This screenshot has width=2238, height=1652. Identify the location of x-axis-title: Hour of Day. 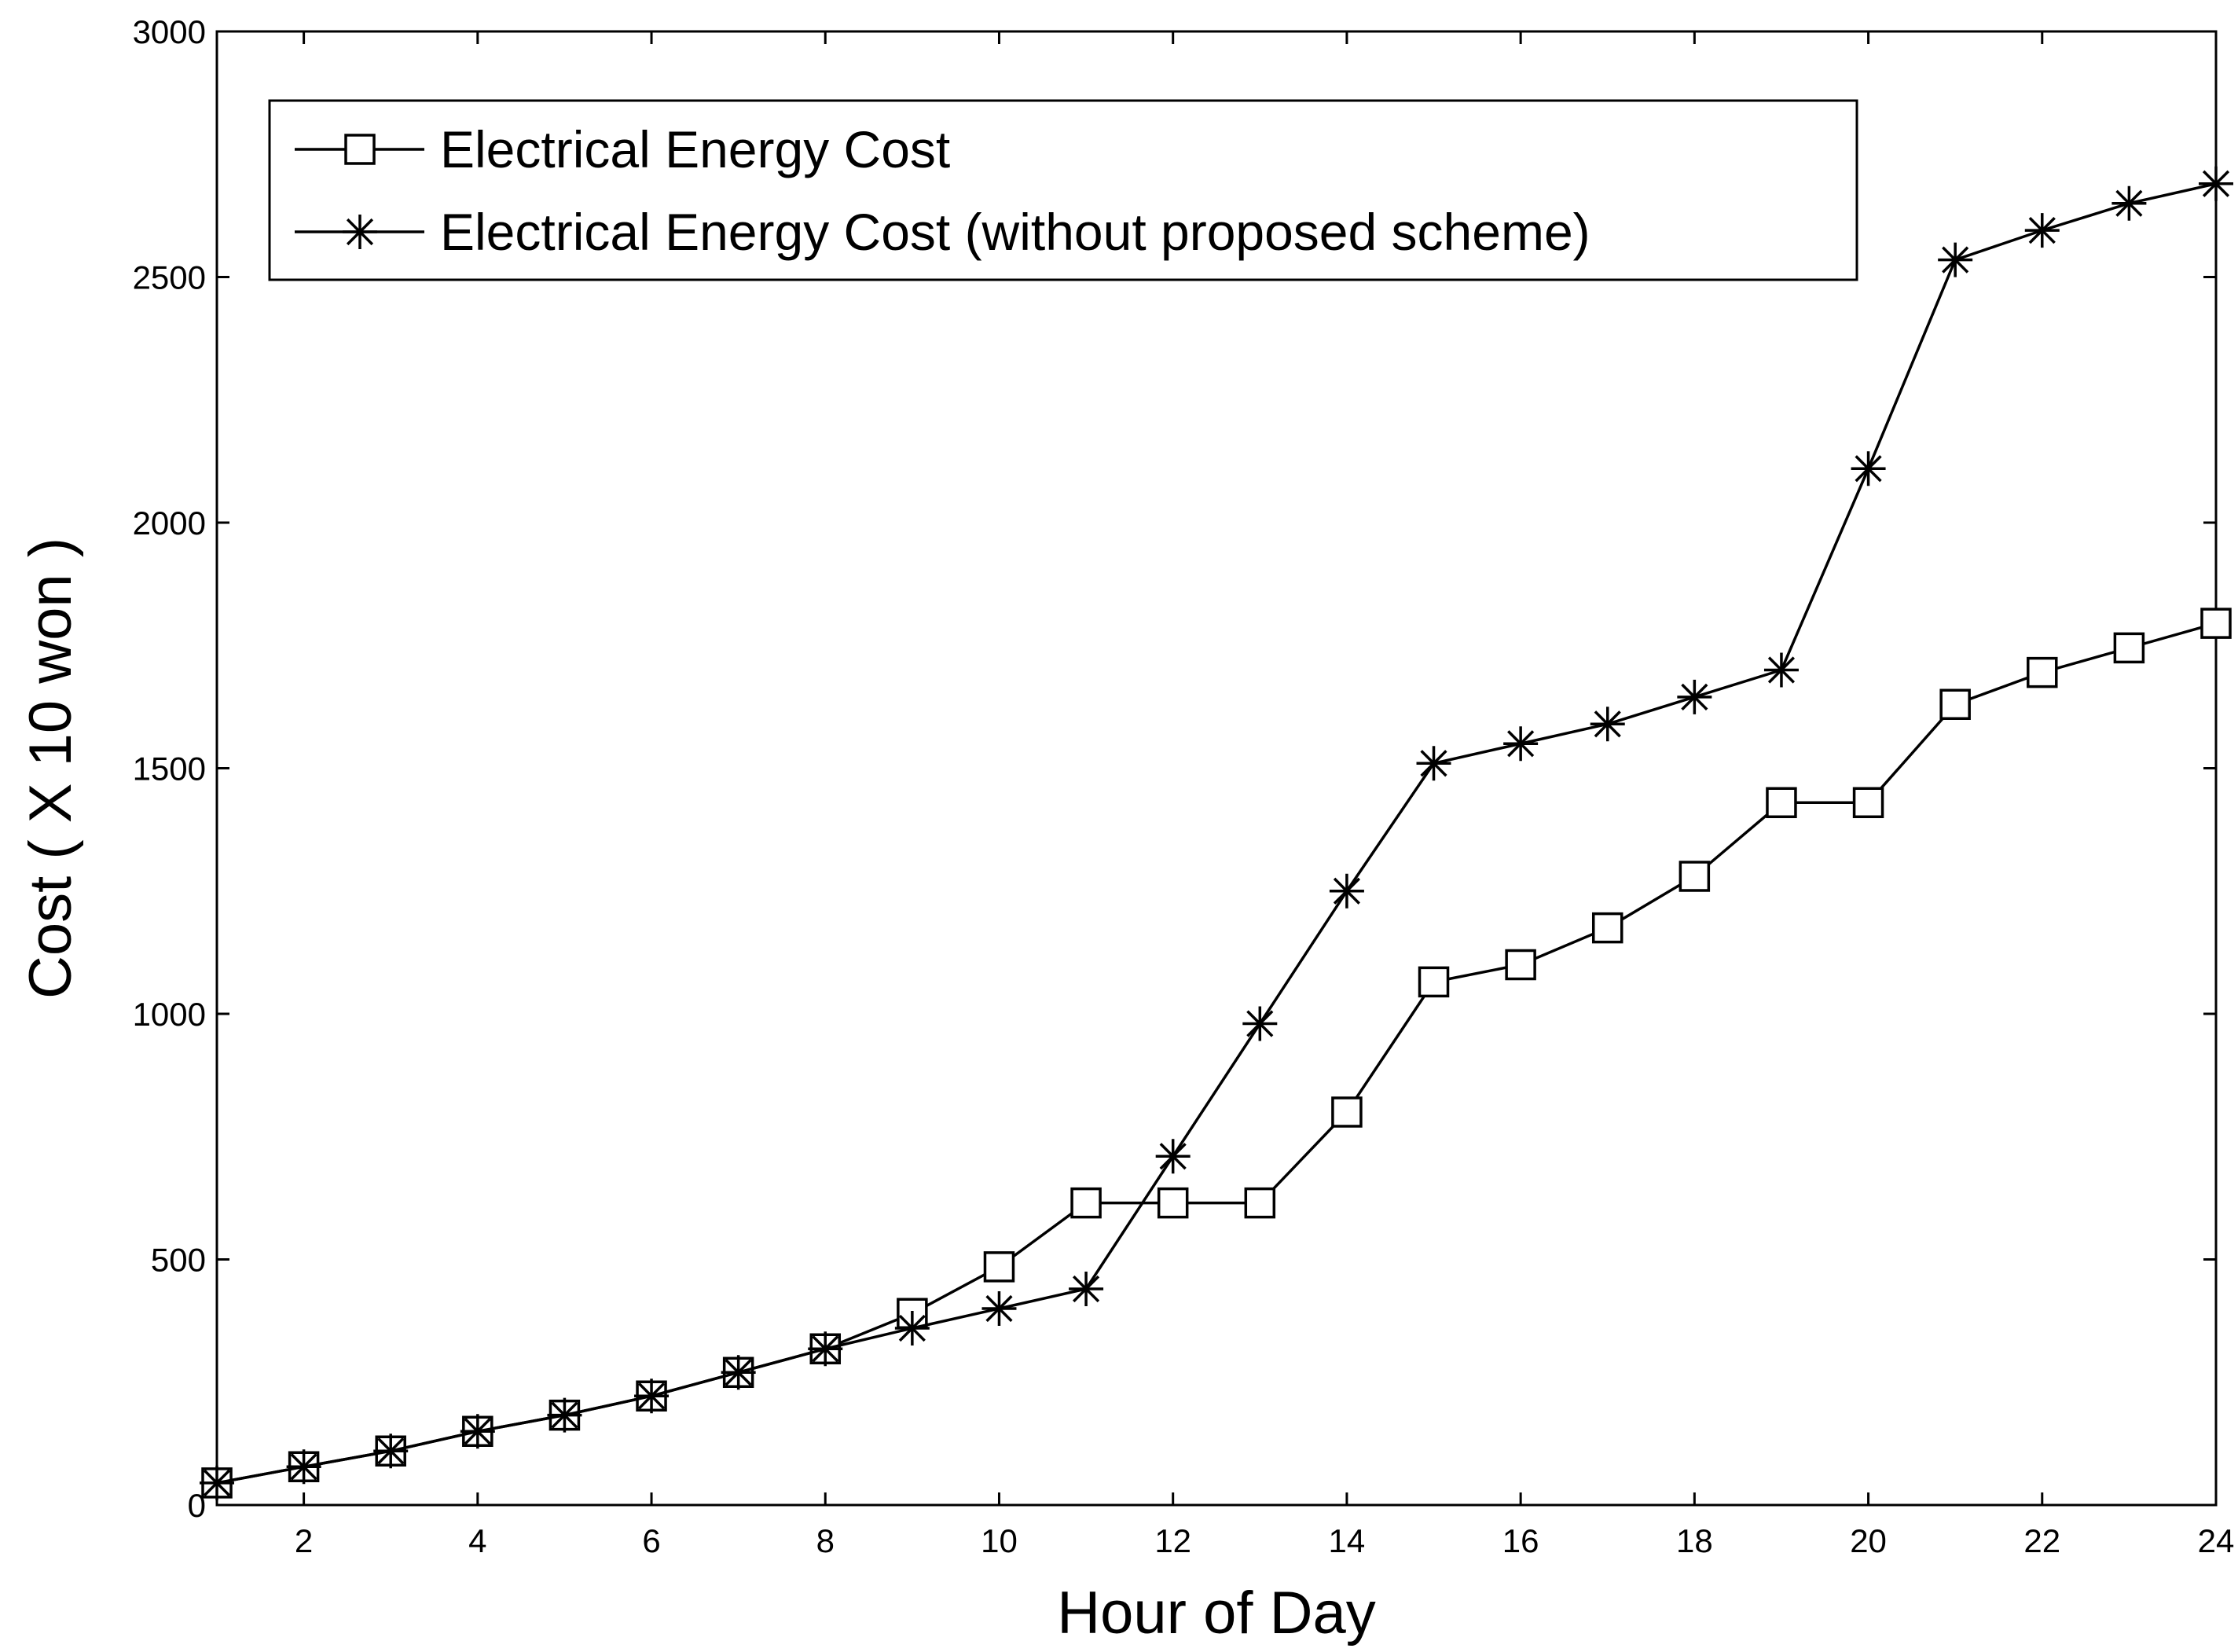
(1216, 1613).